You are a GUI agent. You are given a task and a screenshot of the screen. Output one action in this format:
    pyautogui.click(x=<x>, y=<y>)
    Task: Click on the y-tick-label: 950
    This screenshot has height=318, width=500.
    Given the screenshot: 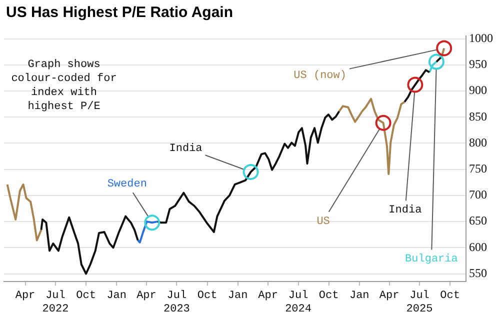 What is the action you would take?
    pyautogui.click(x=478, y=64)
    